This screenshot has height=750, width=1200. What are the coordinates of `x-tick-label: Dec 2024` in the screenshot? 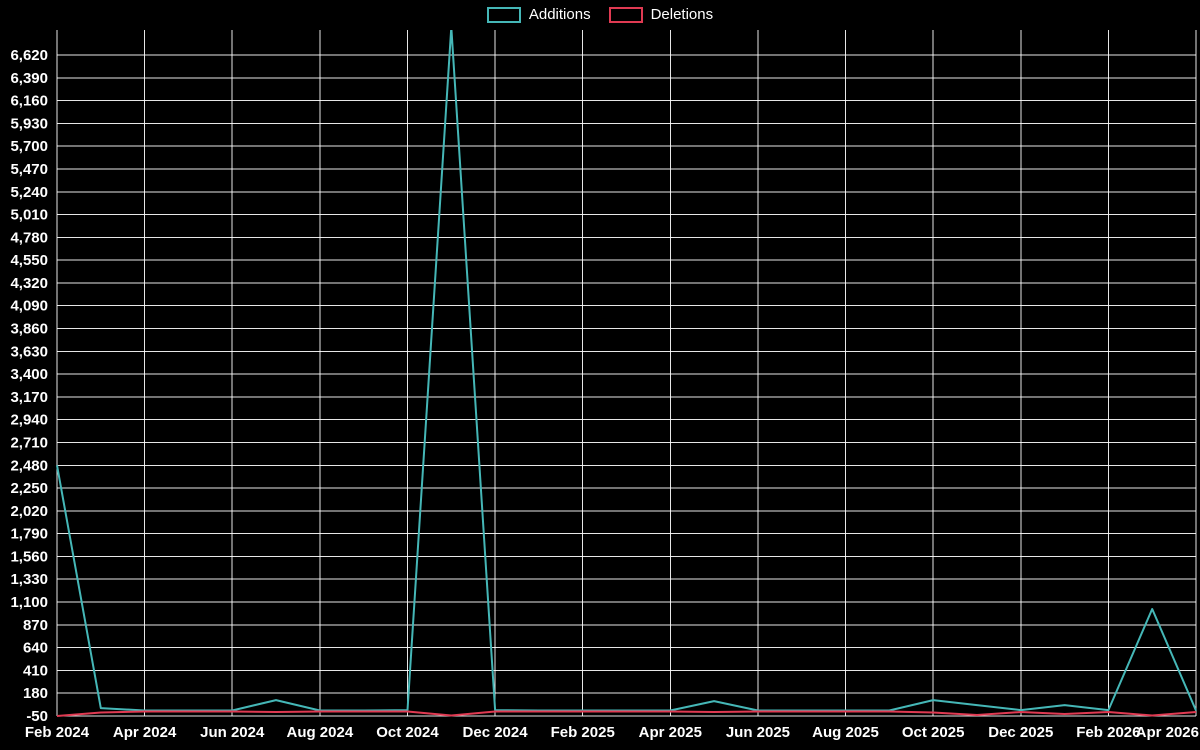 It's located at (496, 732).